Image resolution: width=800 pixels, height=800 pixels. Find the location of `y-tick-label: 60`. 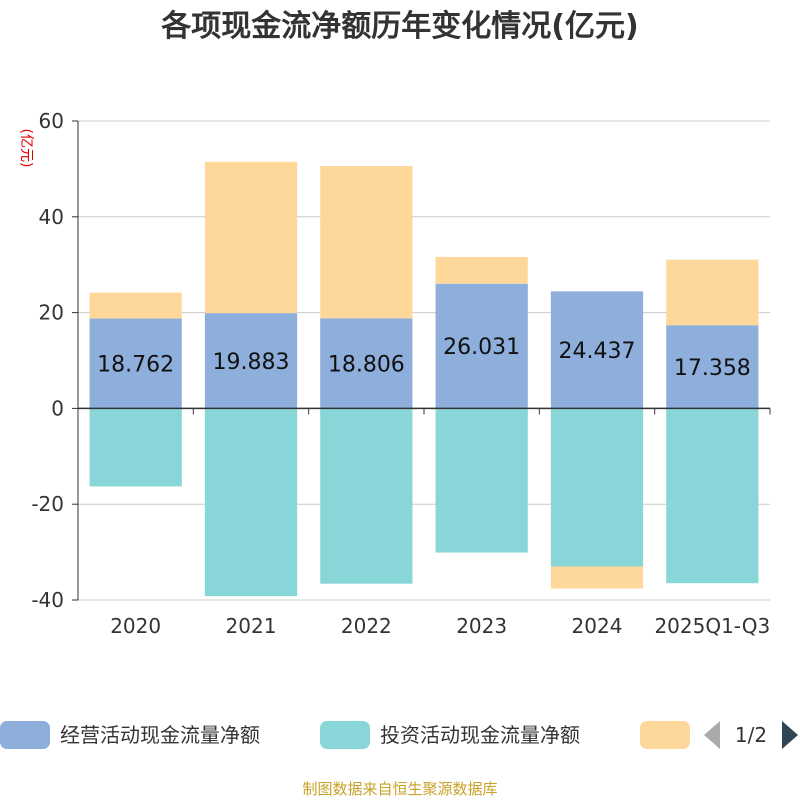

y-tick-label: 60 is located at coordinates (51, 121).